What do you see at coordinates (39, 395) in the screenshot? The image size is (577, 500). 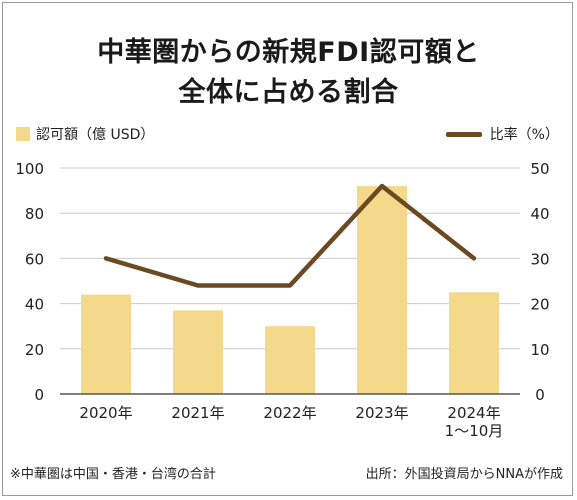 I see `y-left-tick-label: 0` at bounding box center [39, 395].